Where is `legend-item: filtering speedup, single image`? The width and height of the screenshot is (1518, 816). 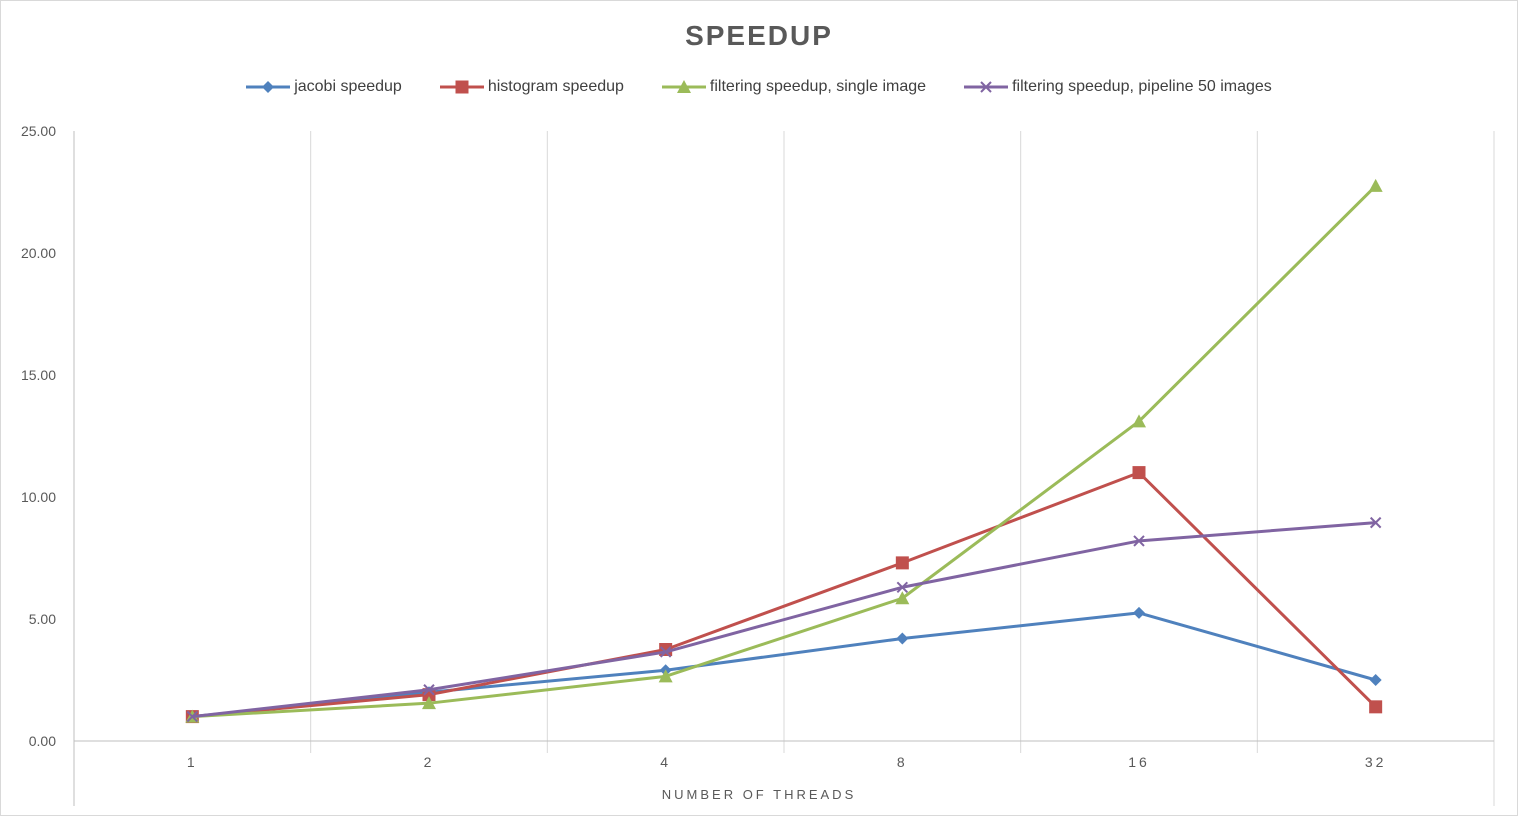 legend-item: filtering speedup, single image is located at coordinates (794, 87).